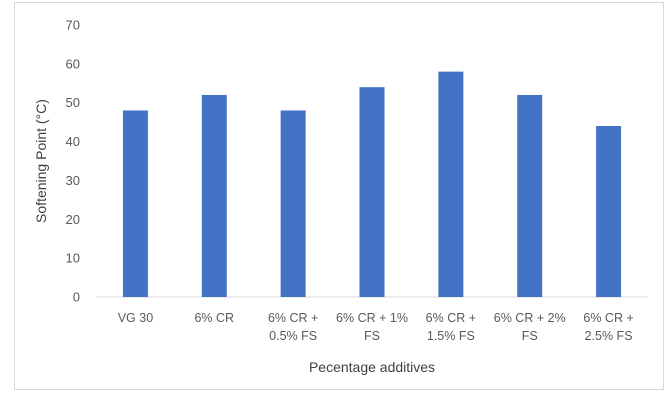 The image size is (668, 394). What do you see at coordinates (530, 318) in the screenshot?
I see `x-tick-label: 6% CR + 2%` at bounding box center [530, 318].